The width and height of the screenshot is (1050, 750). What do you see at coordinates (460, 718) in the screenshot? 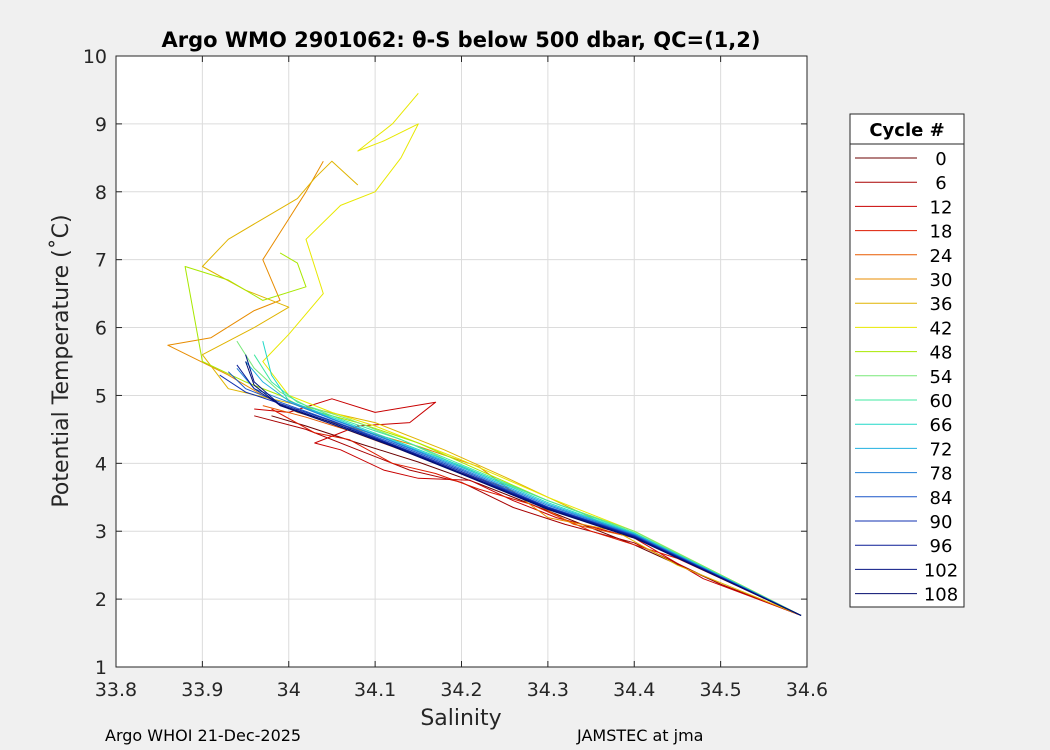
I see `x-axis-label: Salinity` at bounding box center [460, 718].